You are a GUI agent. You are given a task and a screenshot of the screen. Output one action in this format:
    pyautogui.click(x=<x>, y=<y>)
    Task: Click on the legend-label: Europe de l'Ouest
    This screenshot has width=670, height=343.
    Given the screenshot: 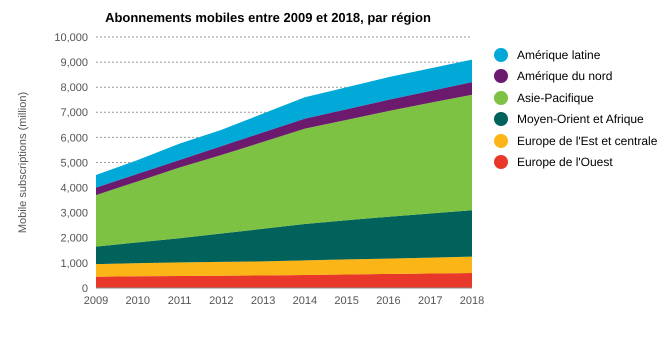 What is the action you would take?
    pyautogui.click(x=565, y=162)
    